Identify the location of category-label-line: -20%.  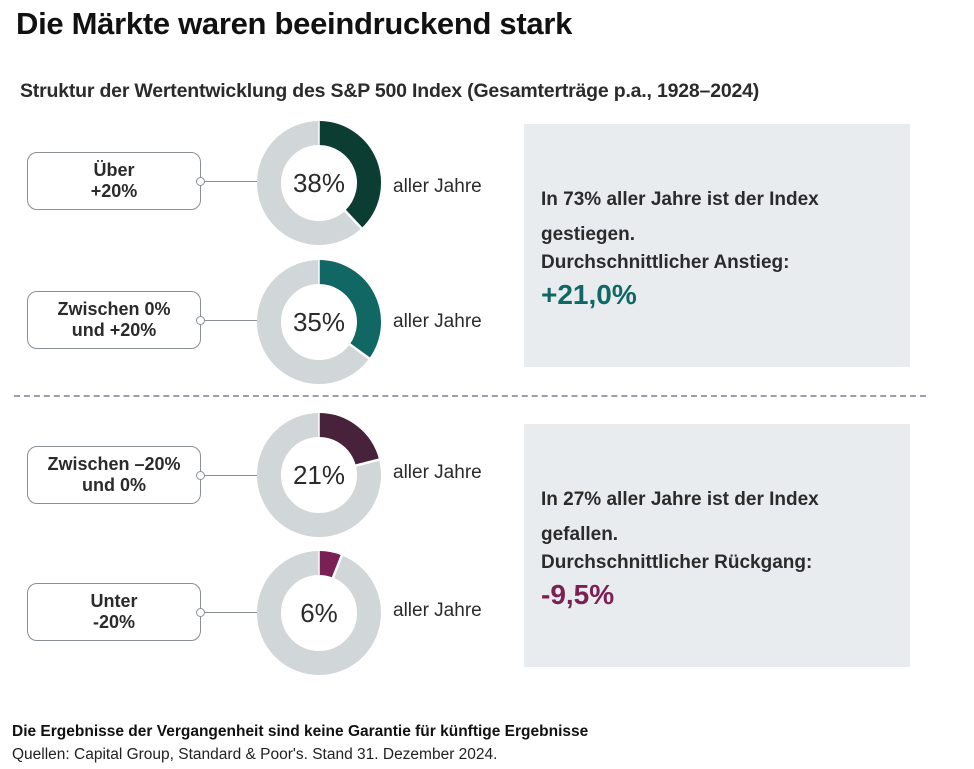
(114, 622).